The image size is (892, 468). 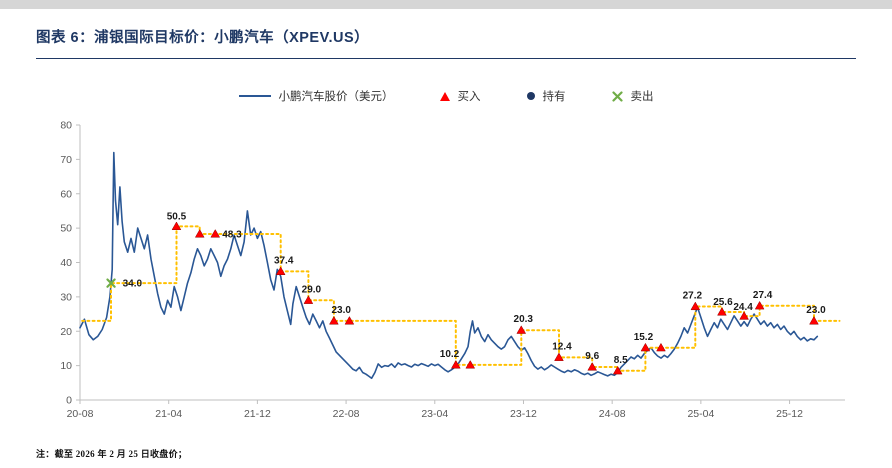 What do you see at coordinates (66, 160) in the screenshot?
I see `y-axis-label: 70` at bounding box center [66, 160].